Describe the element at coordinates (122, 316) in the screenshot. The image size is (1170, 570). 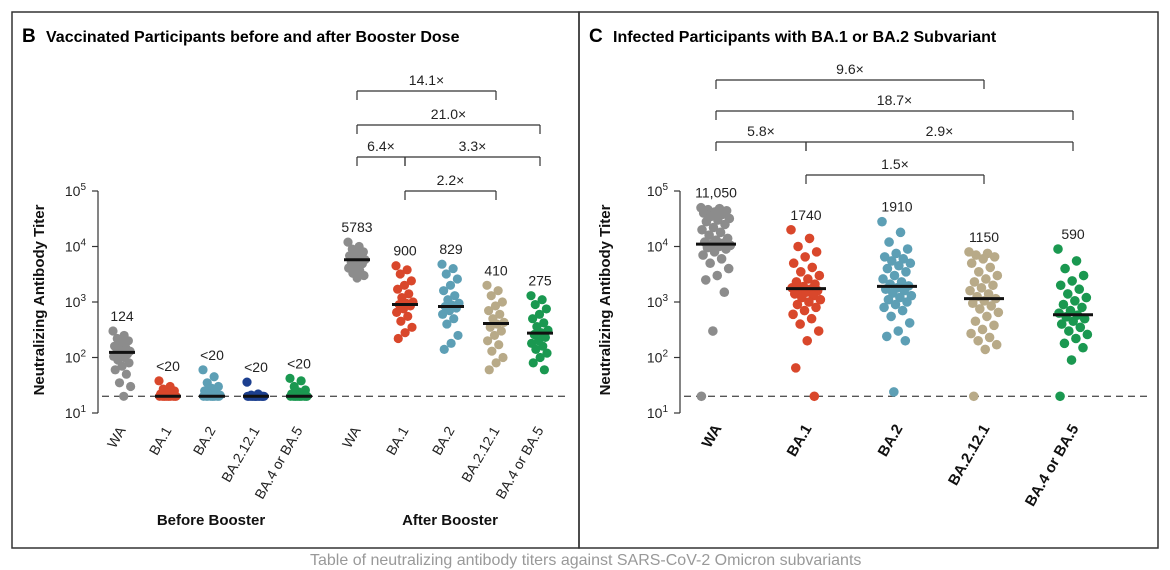
I see `panel-b-value-label-wa: 124` at that location.